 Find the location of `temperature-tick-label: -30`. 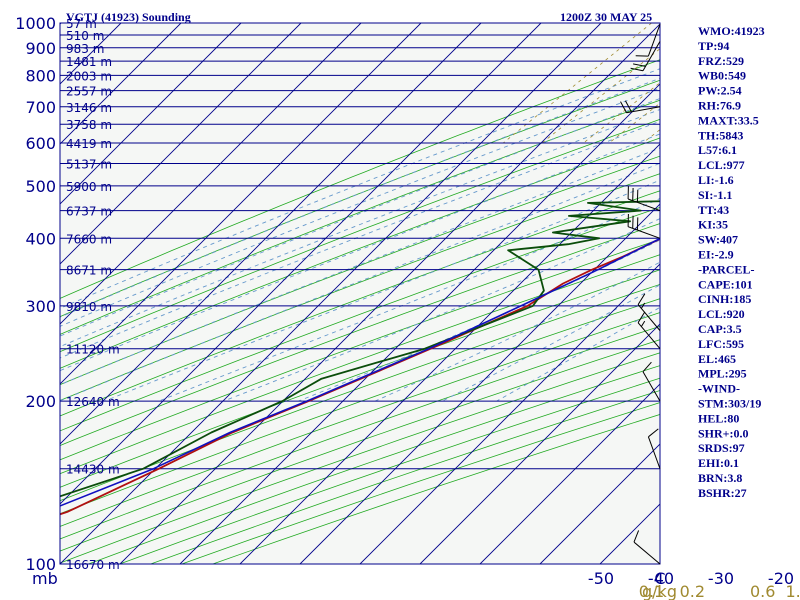

temperature-tick-label: -30 is located at coordinates (721, 578).